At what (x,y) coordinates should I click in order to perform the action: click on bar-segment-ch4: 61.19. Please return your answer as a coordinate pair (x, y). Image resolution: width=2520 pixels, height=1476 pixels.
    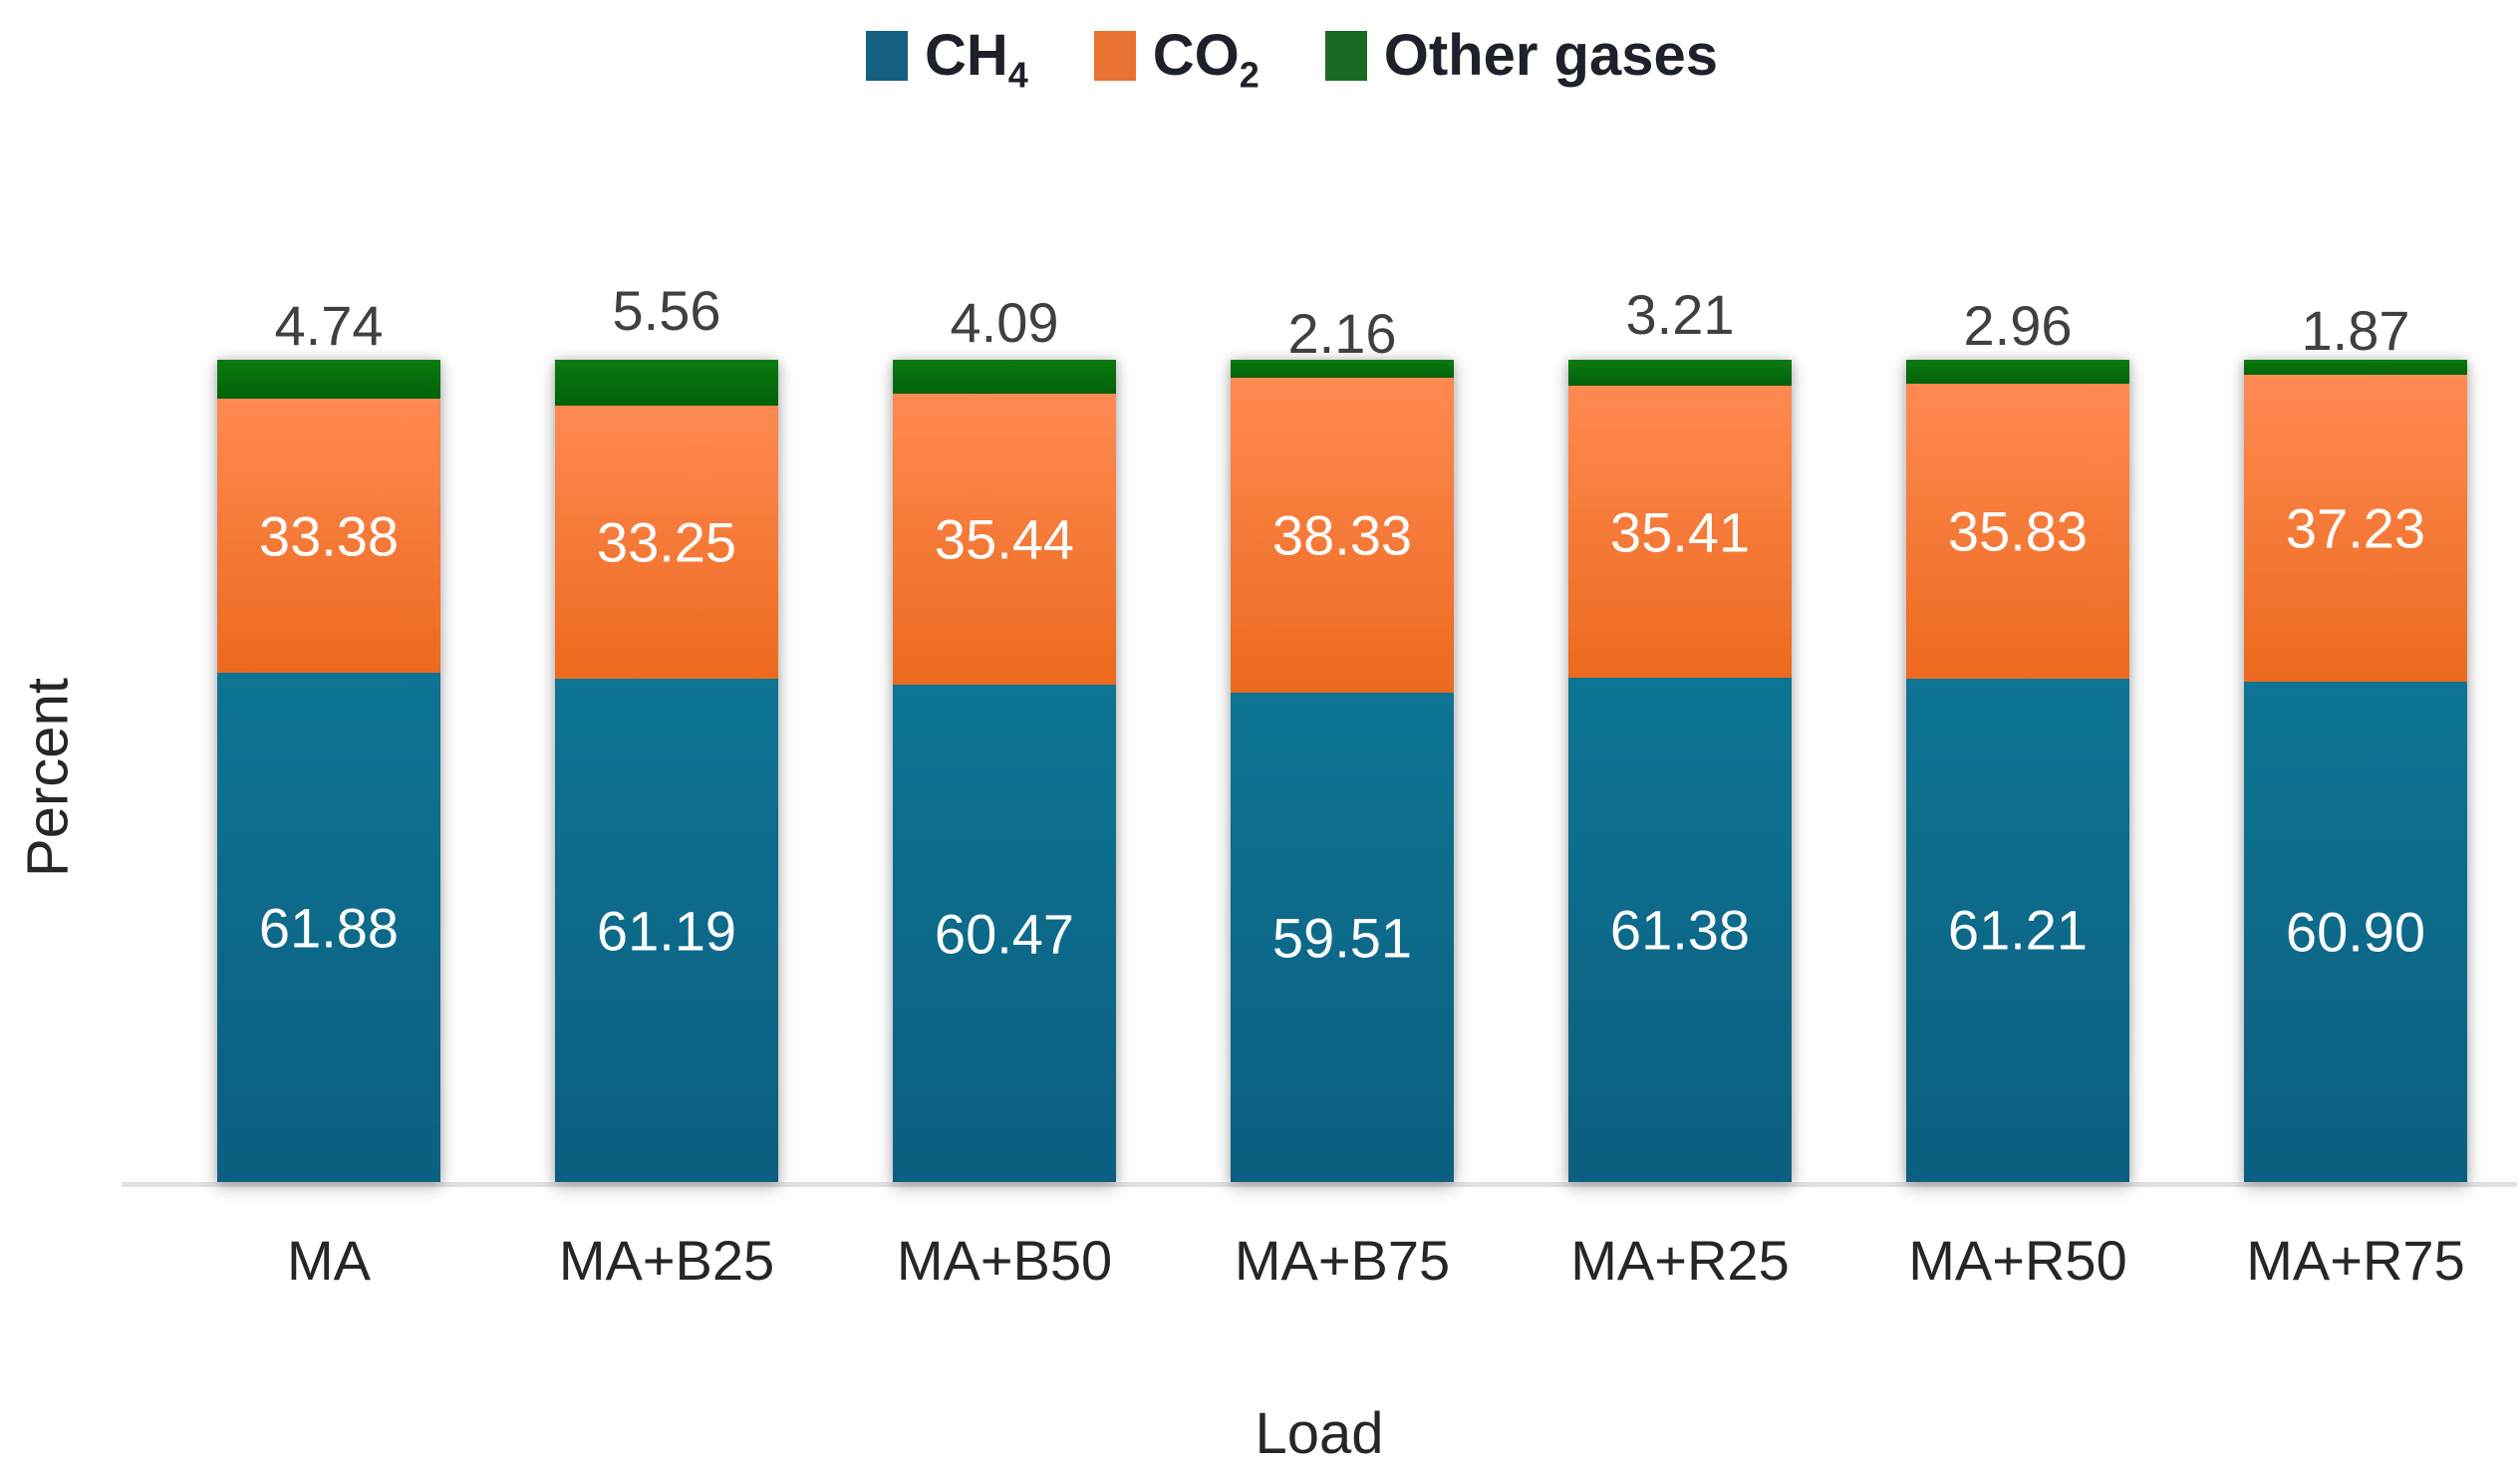
    Looking at the image, I should click on (666, 931).